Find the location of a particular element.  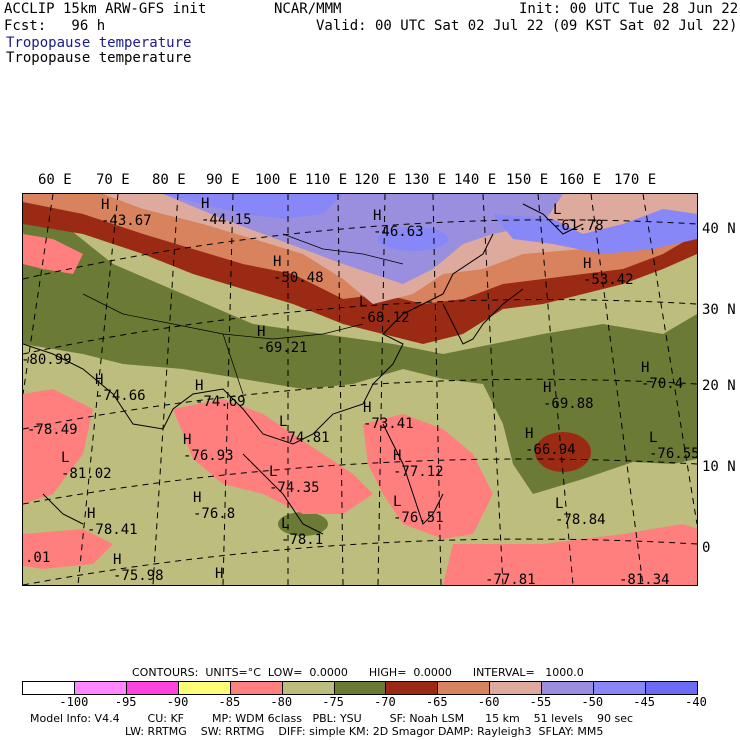

lon-label: 120 E is located at coordinates (375, 180).